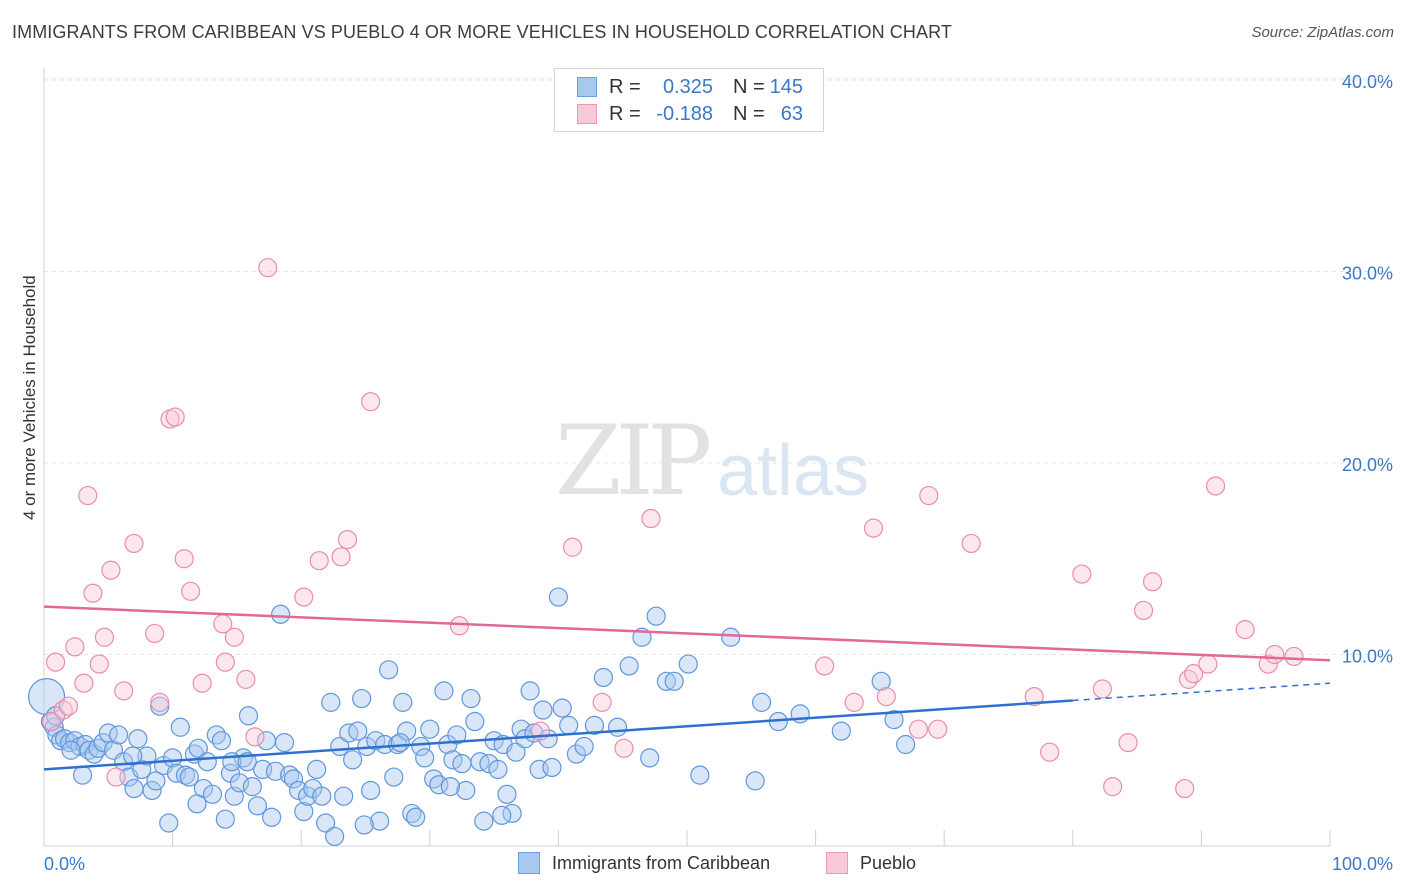 This screenshot has width=1406, height=892. Describe the element at coordinates (791, 113) in the screenshot. I see `legend-n-value: 63` at that location.